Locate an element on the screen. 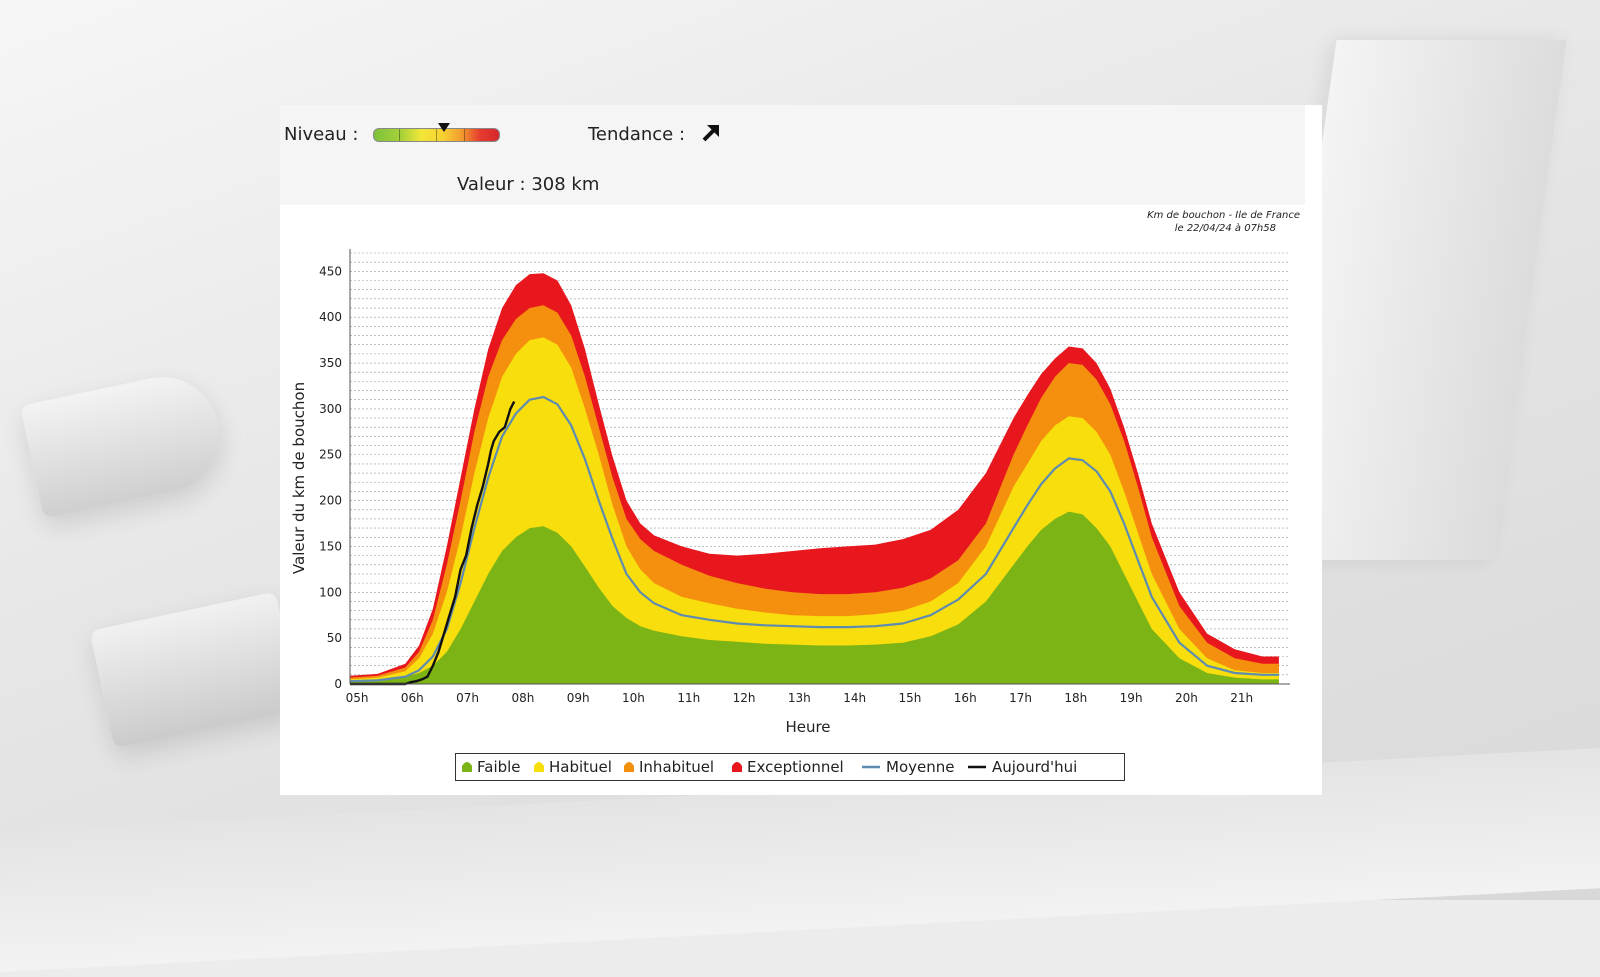  y-tick-label: 200 is located at coordinates (330, 501).